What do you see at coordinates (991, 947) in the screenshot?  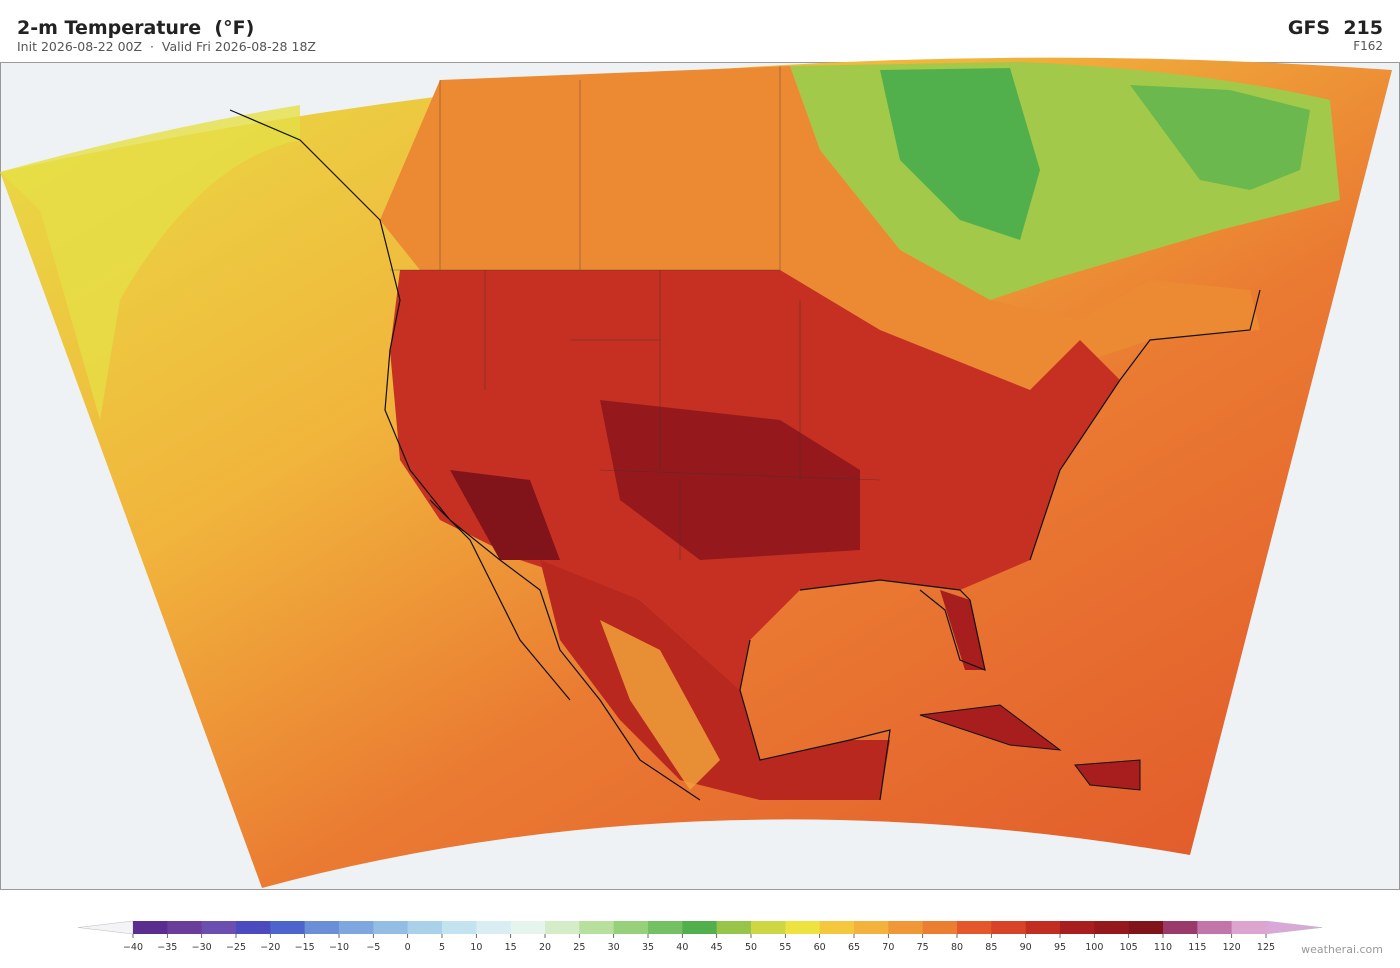 I see `tick-label: 85` at bounding box center [991, 947].